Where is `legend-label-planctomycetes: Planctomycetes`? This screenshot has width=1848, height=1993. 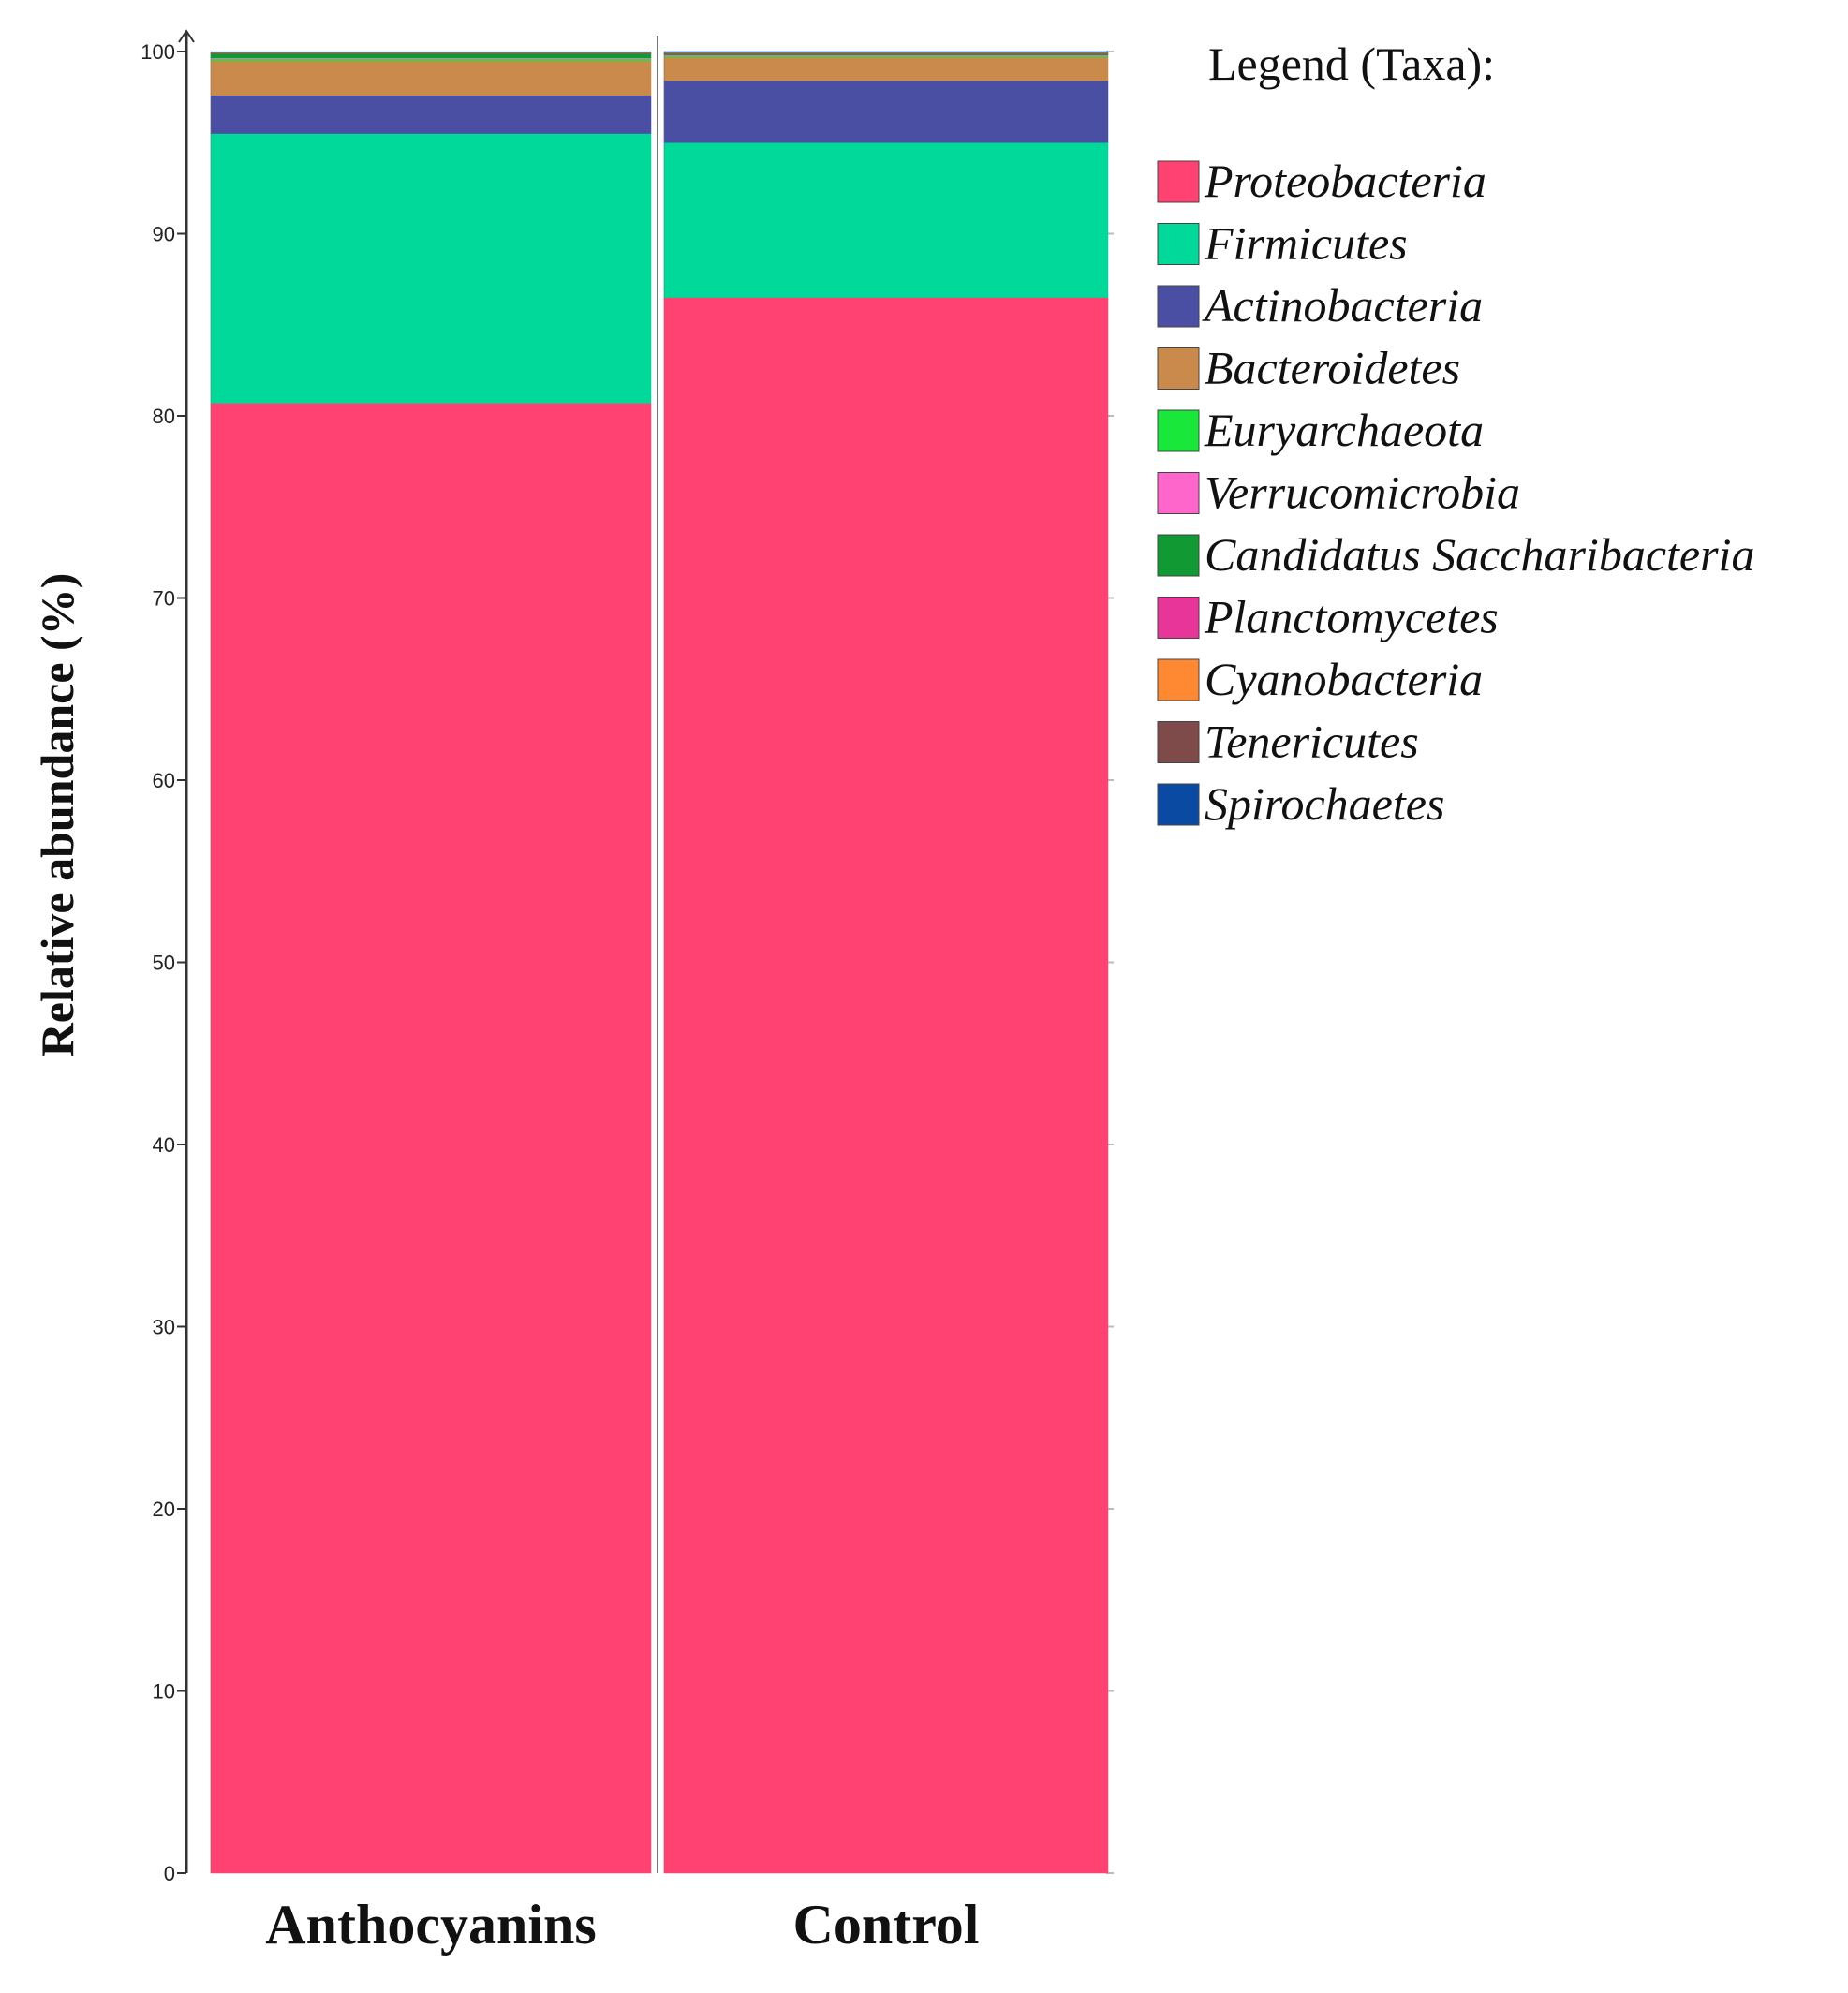 legend-label-planctomycetes: Planctomycetes is located at coordinates (1352, 617).